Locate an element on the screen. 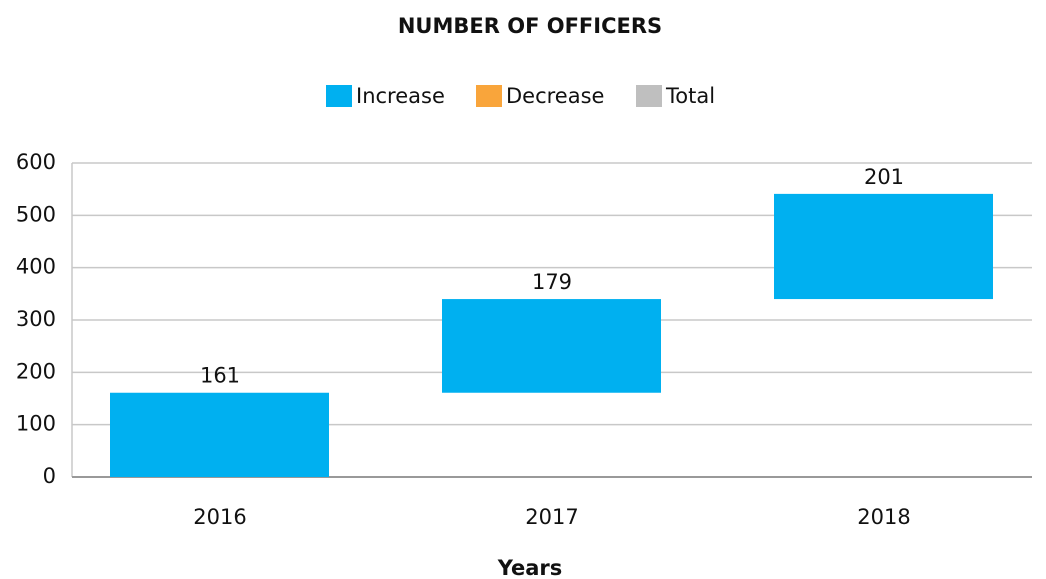  y-tick-label: 200 is located at coordinates (36, 371).